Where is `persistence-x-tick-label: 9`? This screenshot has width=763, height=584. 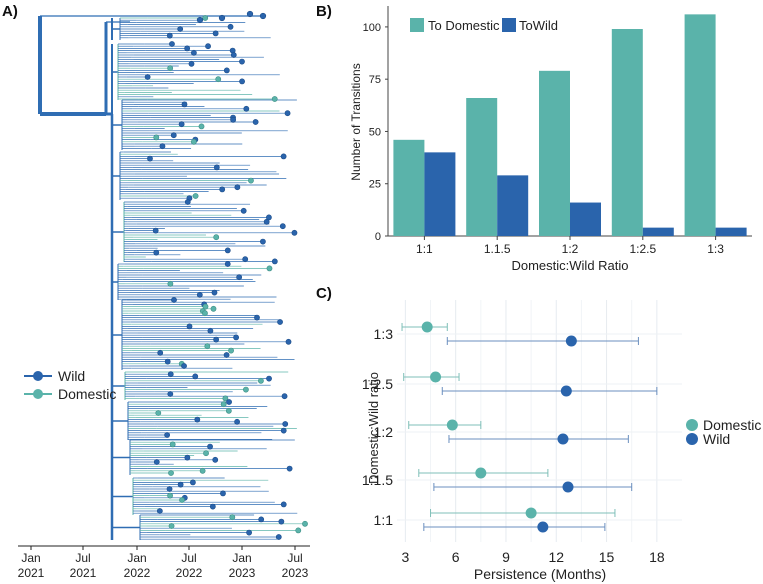
persistence-x-tick-label: 9 is located at coordinates (506, 557).